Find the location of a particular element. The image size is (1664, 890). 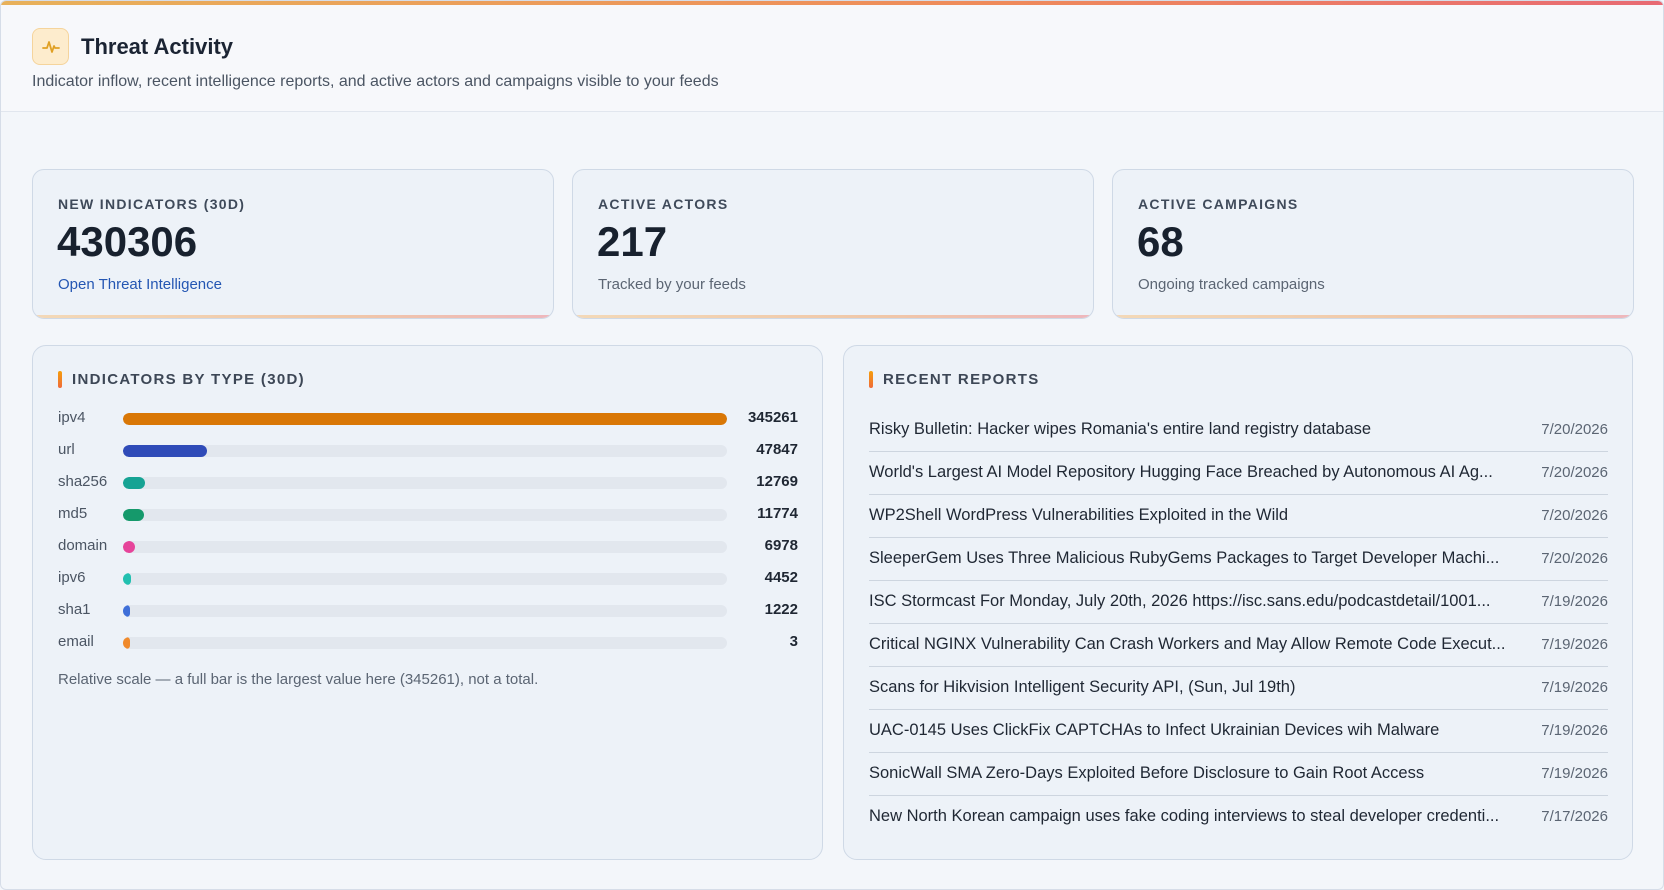

bar-value-label: 6978 is located at coordinates (781, 545).